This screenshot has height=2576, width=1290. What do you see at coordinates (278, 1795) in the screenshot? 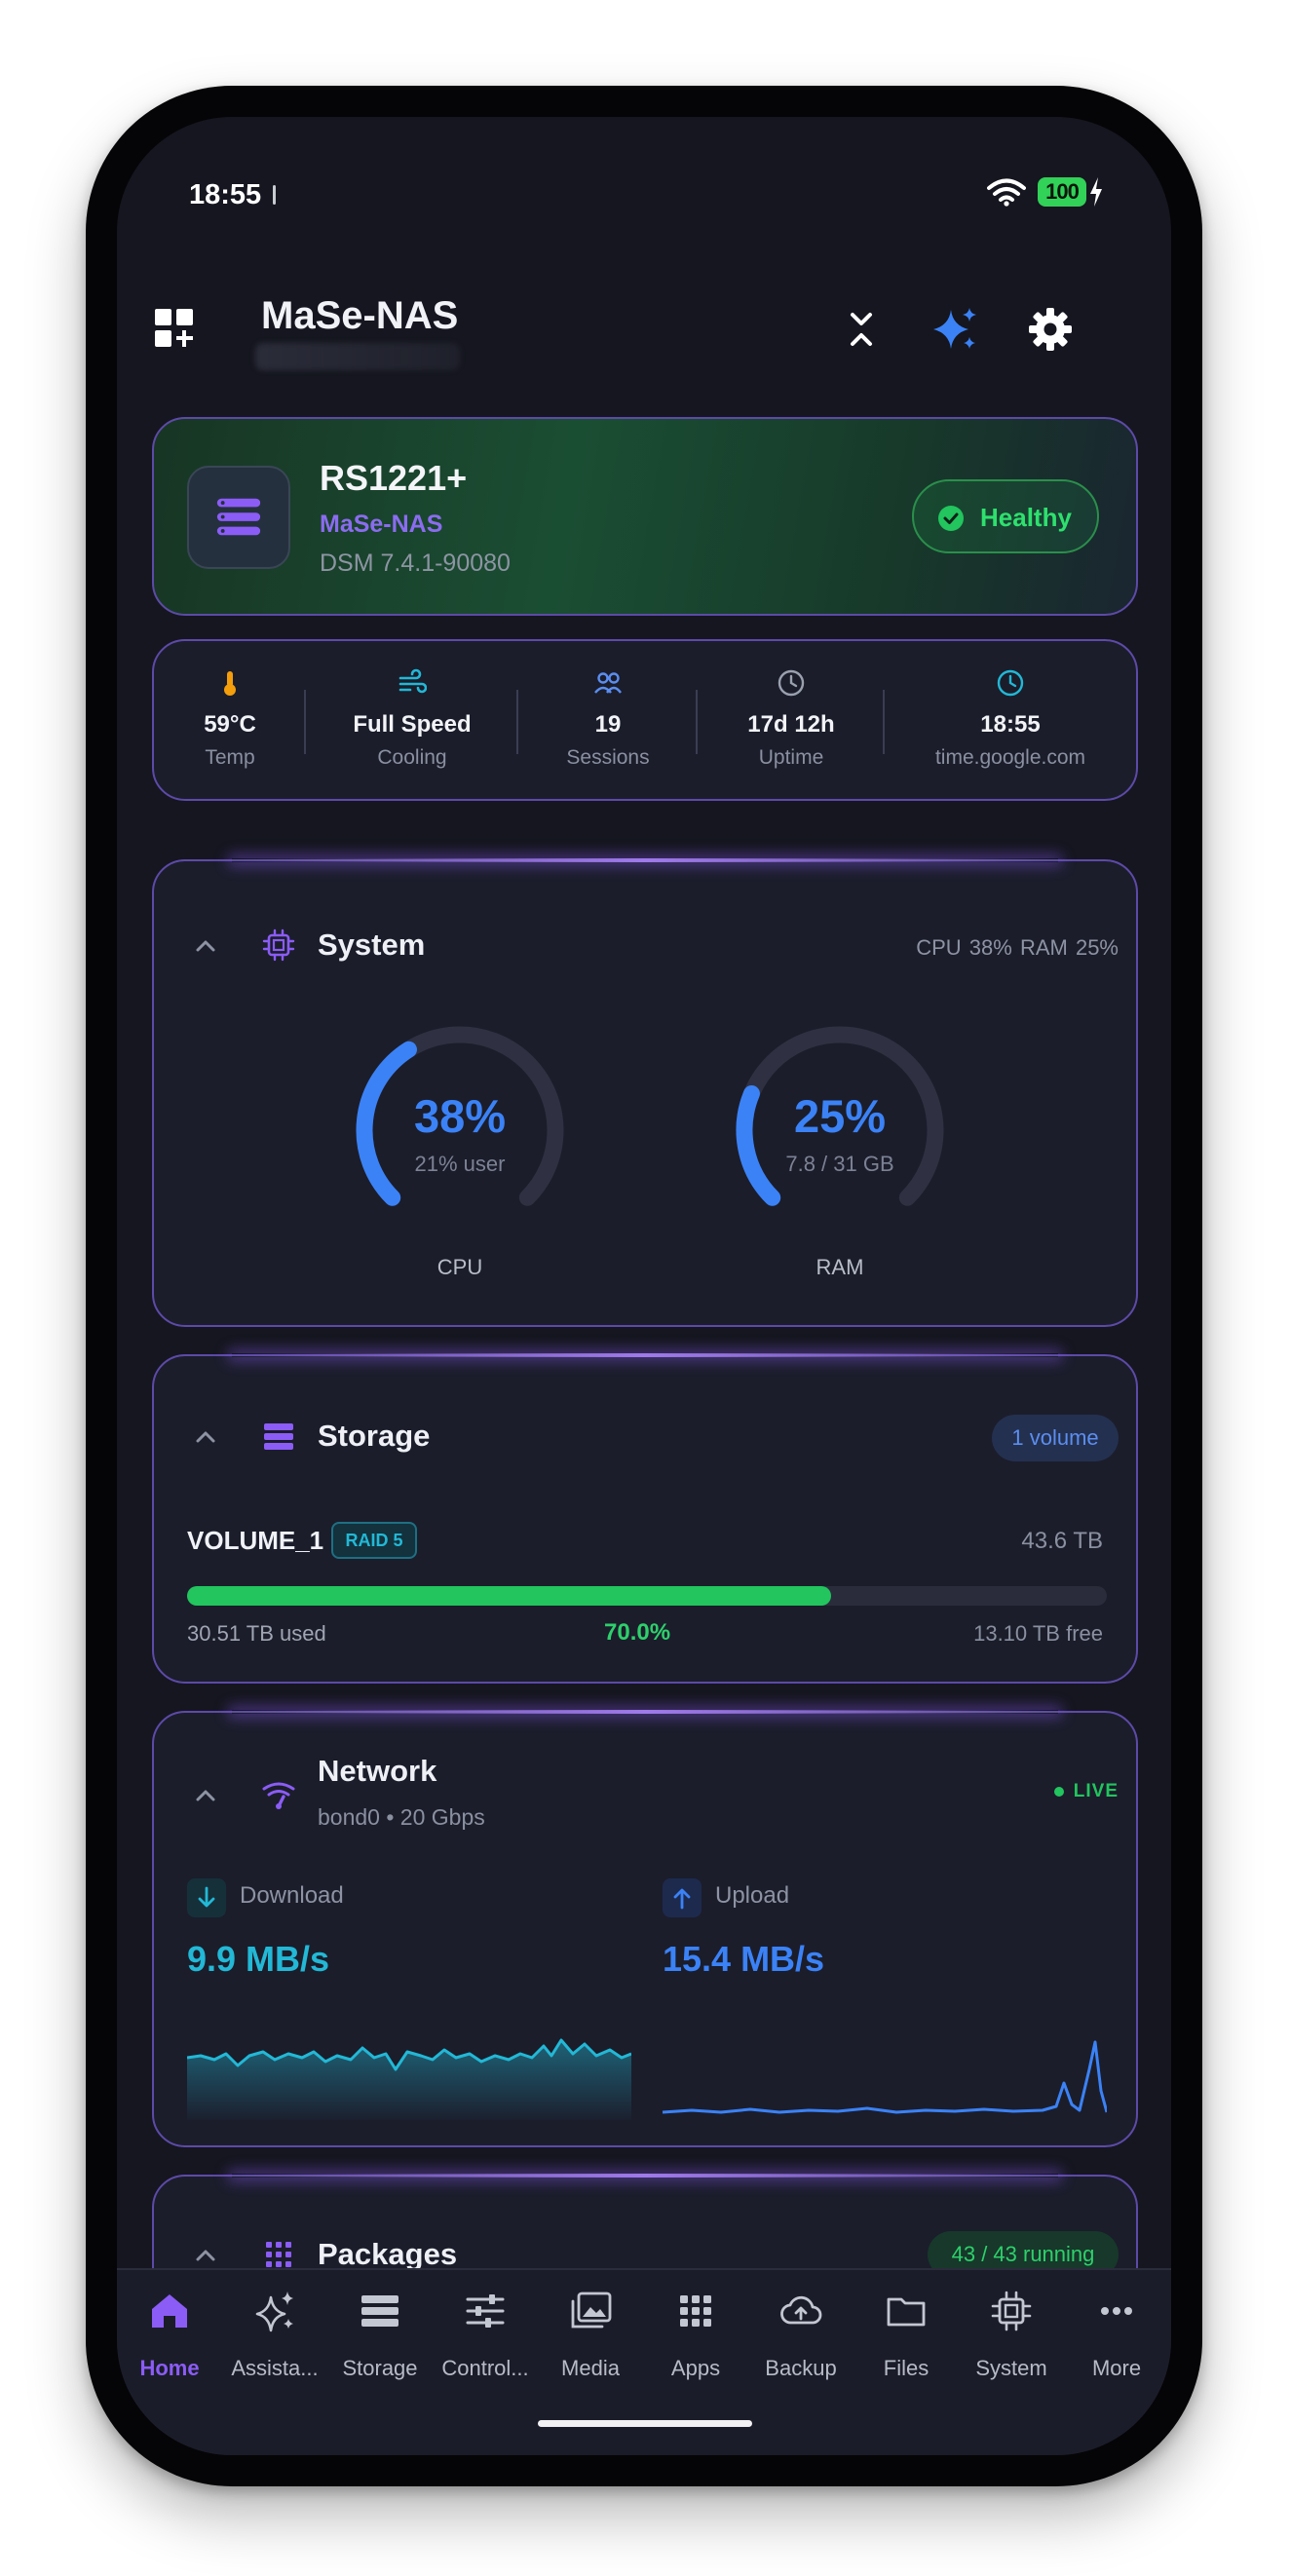
I see `network-signal-icon` at bounding box center [278, 1795].